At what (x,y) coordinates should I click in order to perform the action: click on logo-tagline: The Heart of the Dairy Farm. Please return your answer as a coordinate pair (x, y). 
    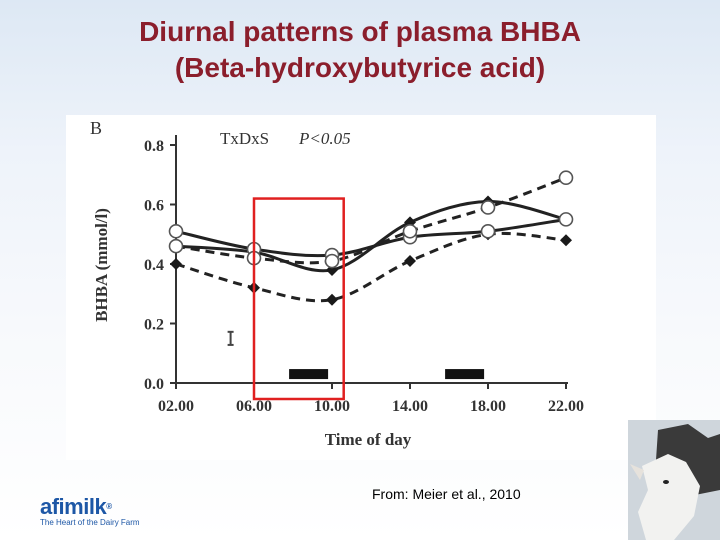
    Looking at the image, I should click on (90, 522).